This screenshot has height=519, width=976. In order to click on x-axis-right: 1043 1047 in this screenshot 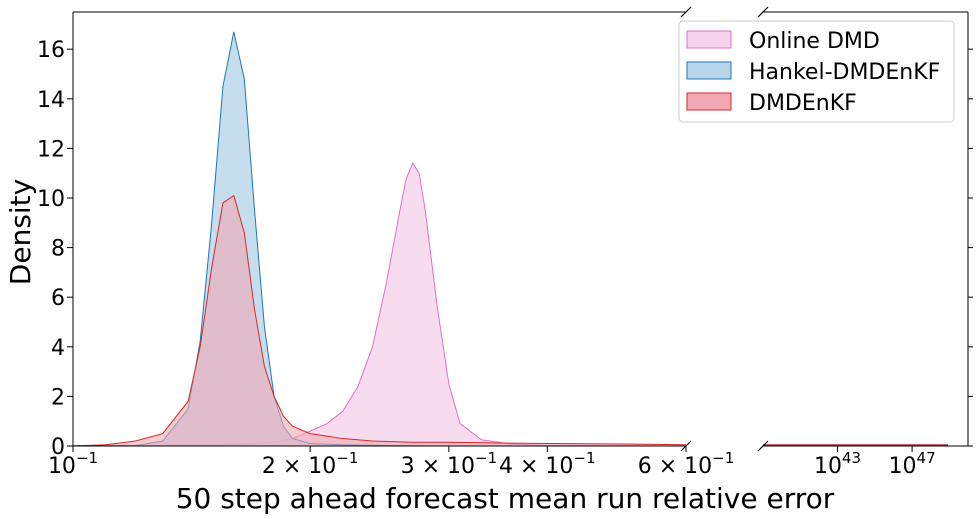, I will do `click(875, 462)`.